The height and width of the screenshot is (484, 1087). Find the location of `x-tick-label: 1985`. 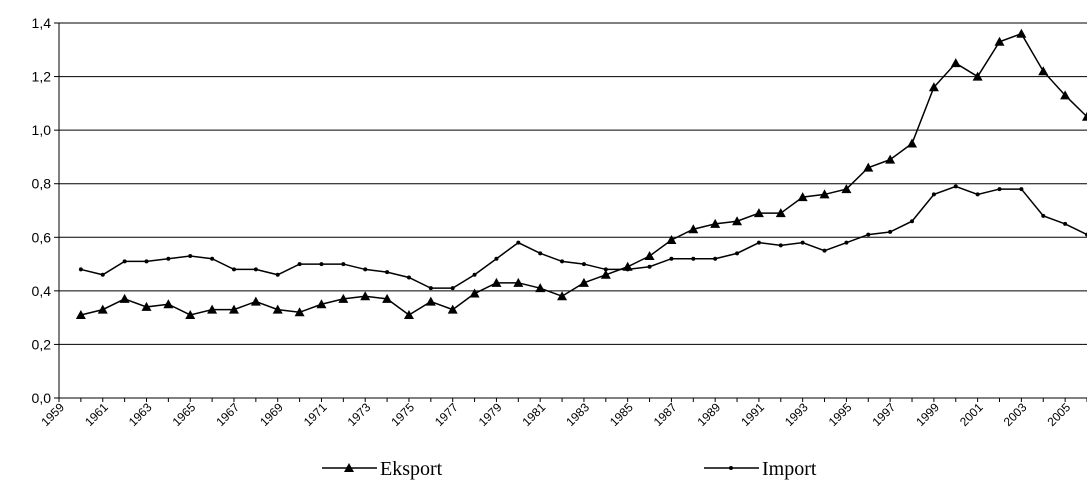

x-tick-label: 1985 is located at coordinates (621, 414).